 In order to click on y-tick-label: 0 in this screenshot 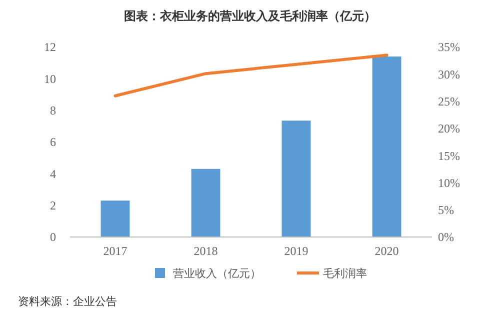, I will do `click(53, 237)`.